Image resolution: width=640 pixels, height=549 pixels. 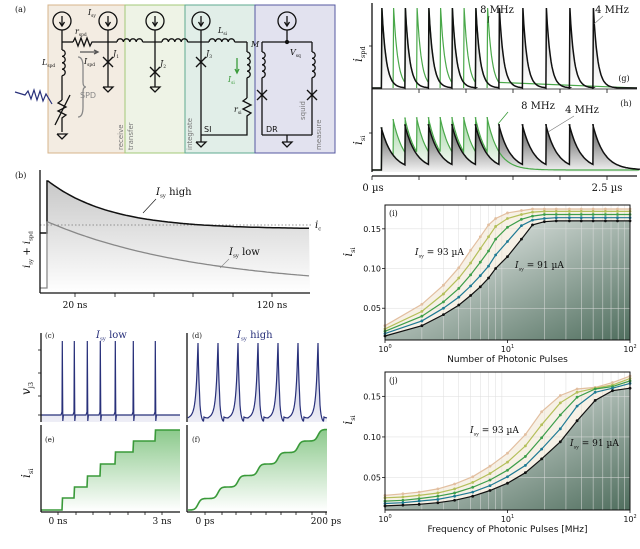 I want to click on junction-icon, so click(x=312, y=95).